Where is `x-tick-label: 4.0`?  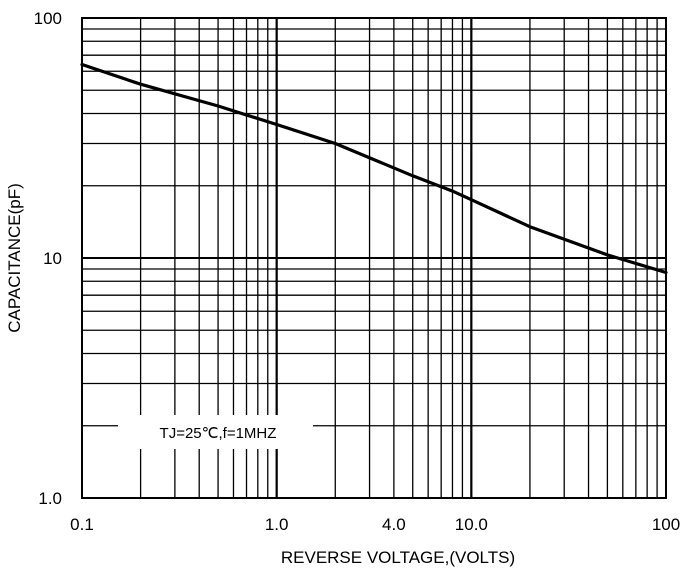 x-tick-label: 4.0 is located at coordinates (394, 524).